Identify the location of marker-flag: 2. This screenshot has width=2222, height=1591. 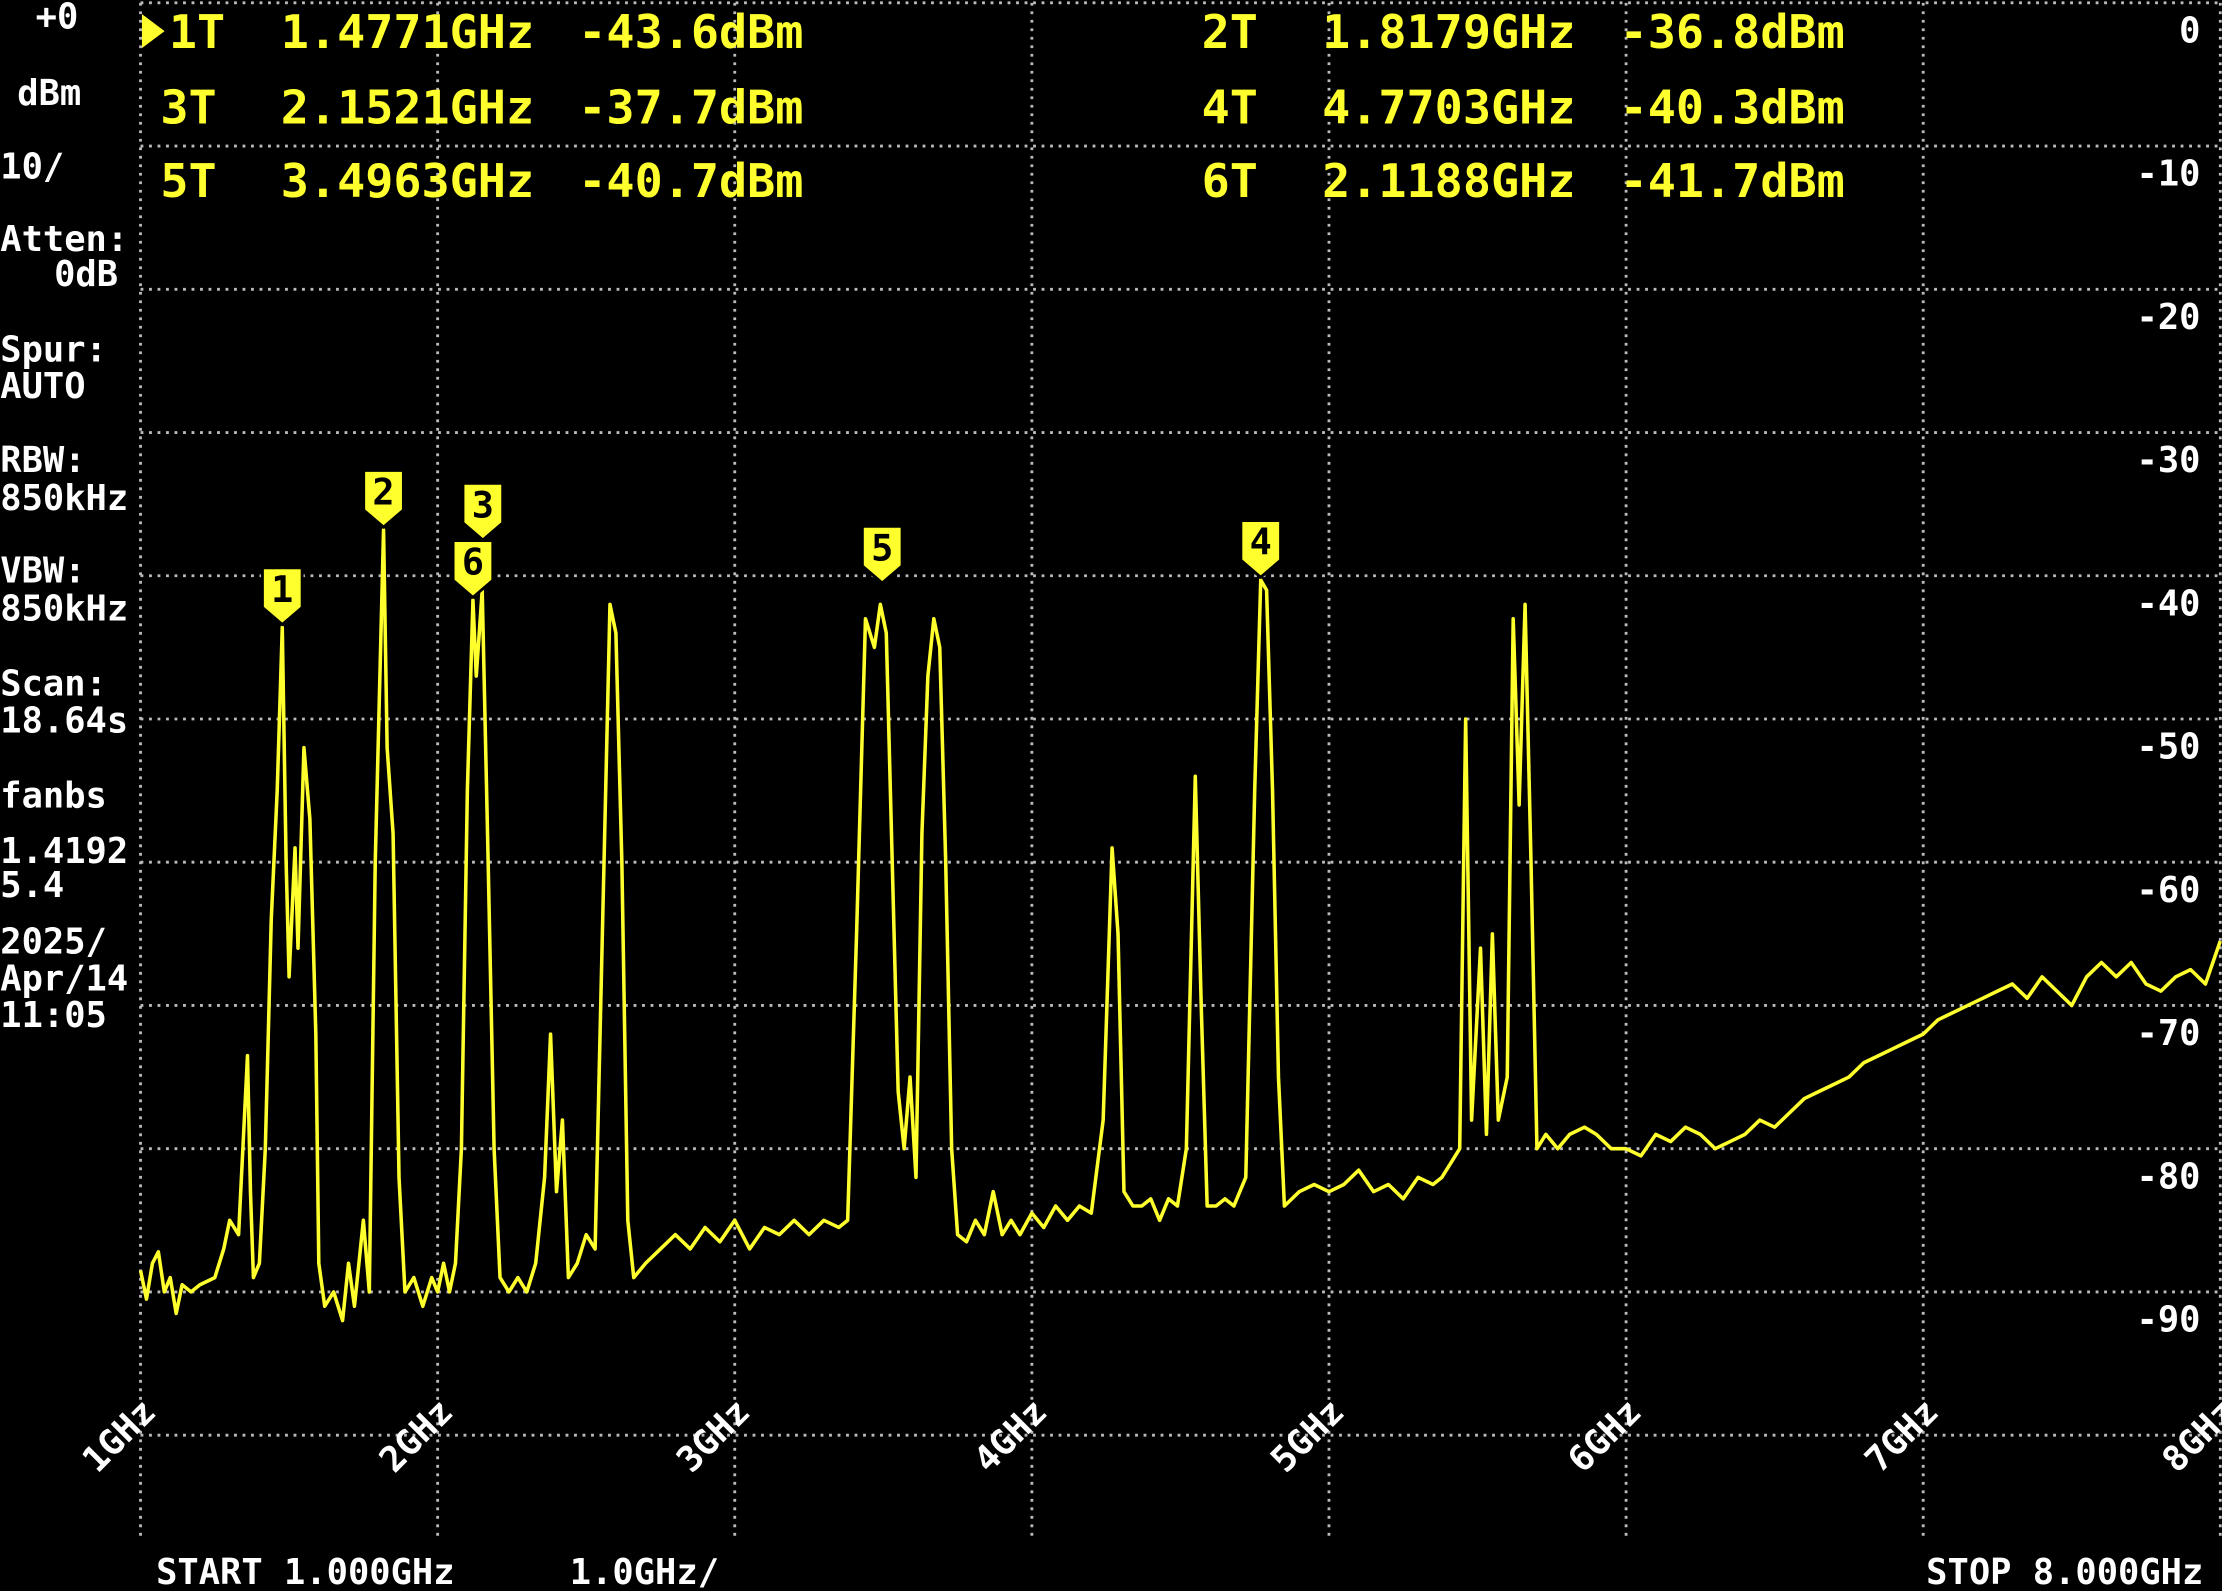
(383, 499).